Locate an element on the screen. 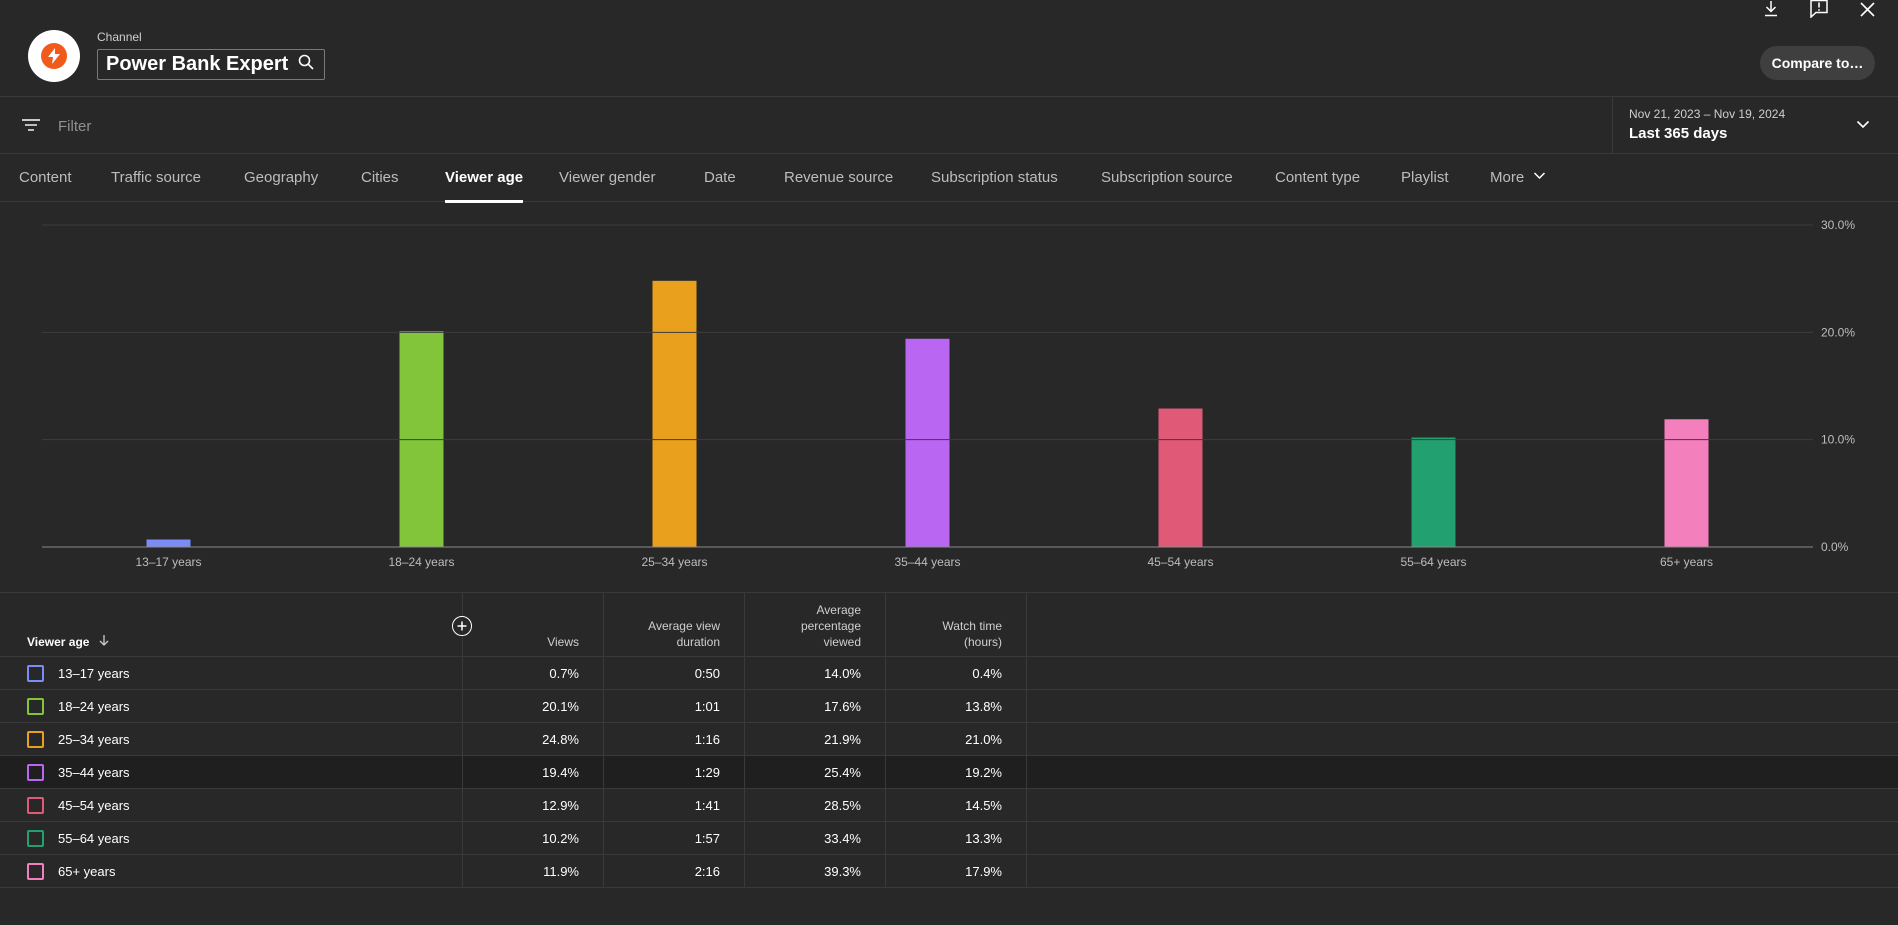  avg-percentage-viewed-cell: 17.6% is located at coordinates (815, 706).